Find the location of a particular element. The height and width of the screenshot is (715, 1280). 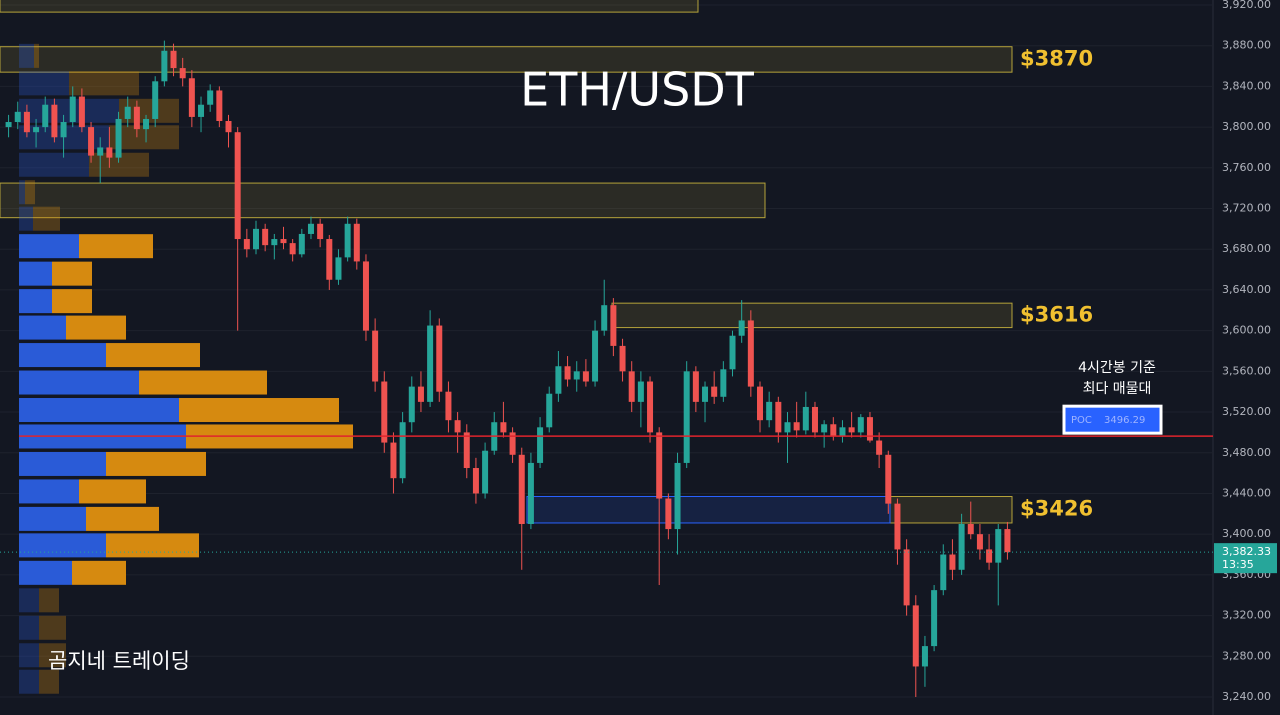

y-tick-label: 3,440.00 is located at coordinates (1246, 492).